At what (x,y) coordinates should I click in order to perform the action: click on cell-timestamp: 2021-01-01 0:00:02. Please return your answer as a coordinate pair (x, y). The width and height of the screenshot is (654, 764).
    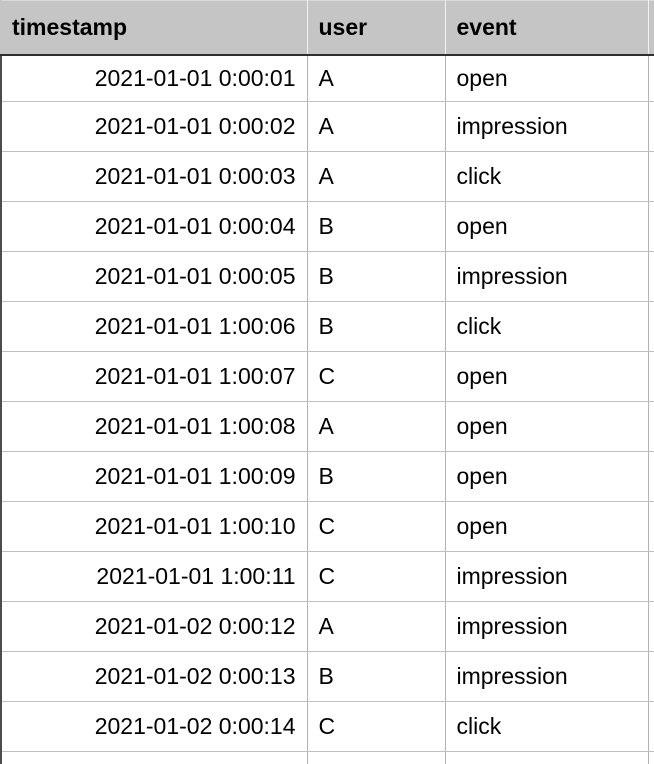
    Looking at the image, I should click on (154, 126).